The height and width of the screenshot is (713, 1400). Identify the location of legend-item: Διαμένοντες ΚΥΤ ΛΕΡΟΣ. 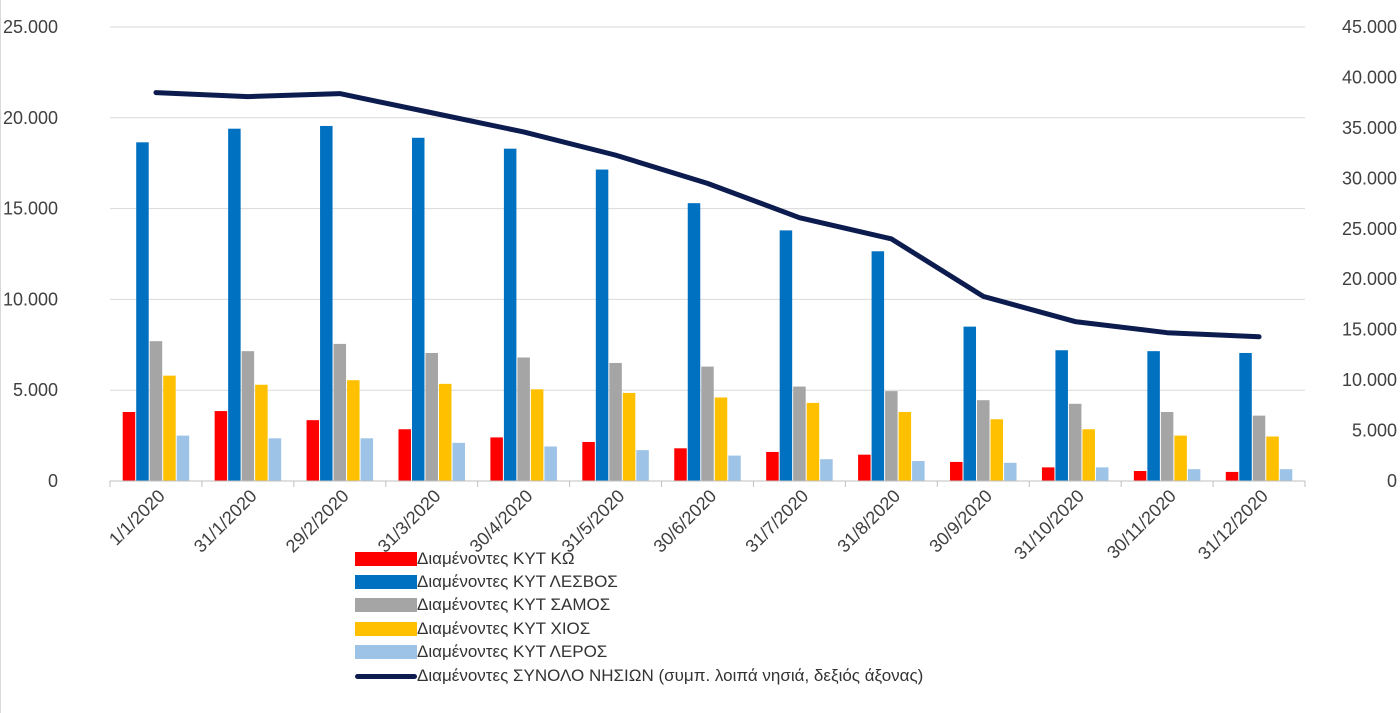
(639, 652).